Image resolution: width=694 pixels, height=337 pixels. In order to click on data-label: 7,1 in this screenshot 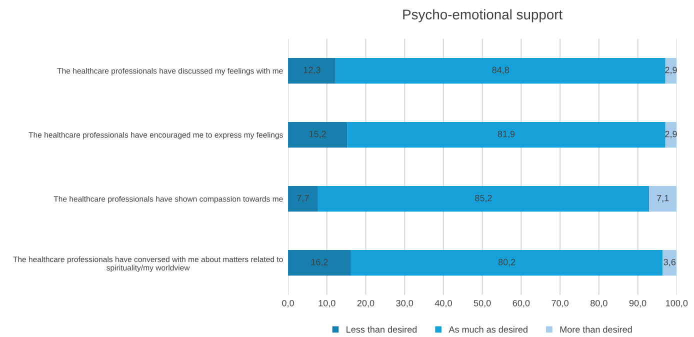, I will do `click(663, 198)`.